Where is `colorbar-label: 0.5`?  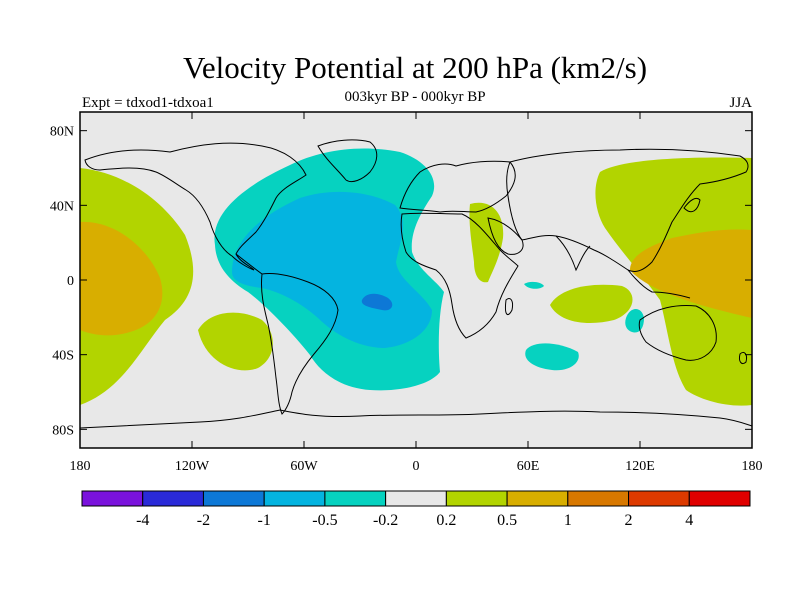 colorbar-label: 0.5 is located at coordinates (507, 520).